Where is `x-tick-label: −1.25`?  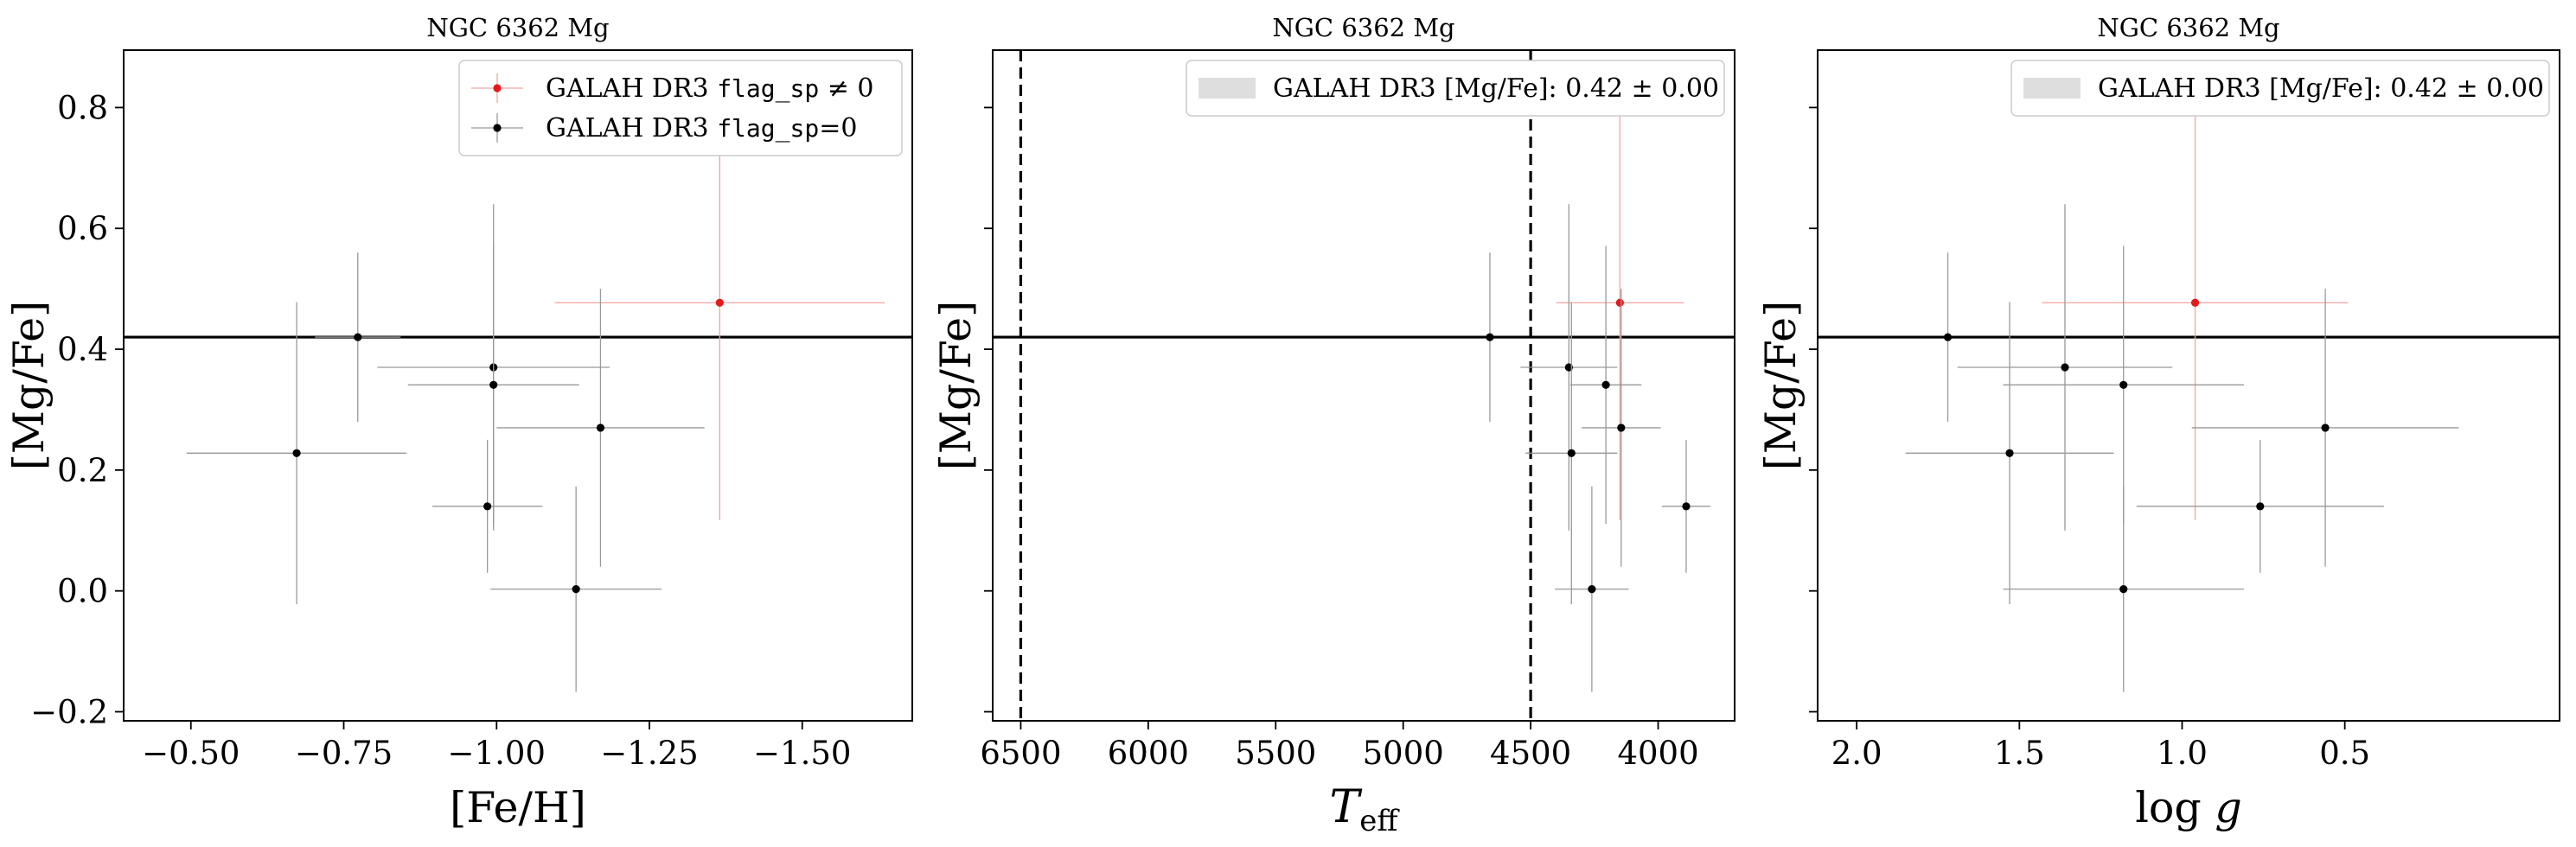
x-tick-label: −1.25 is located at coordinates (649, 753).